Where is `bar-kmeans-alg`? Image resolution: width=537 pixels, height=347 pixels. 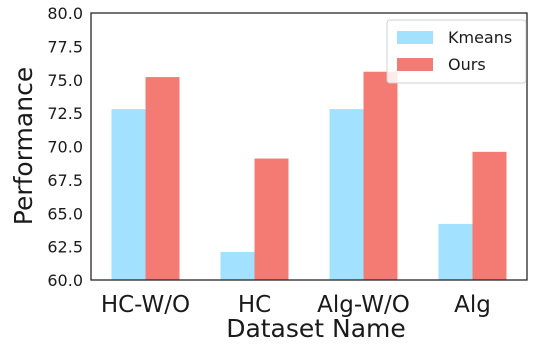 bar-kmeans-alg is located at coordinates (455, 251).